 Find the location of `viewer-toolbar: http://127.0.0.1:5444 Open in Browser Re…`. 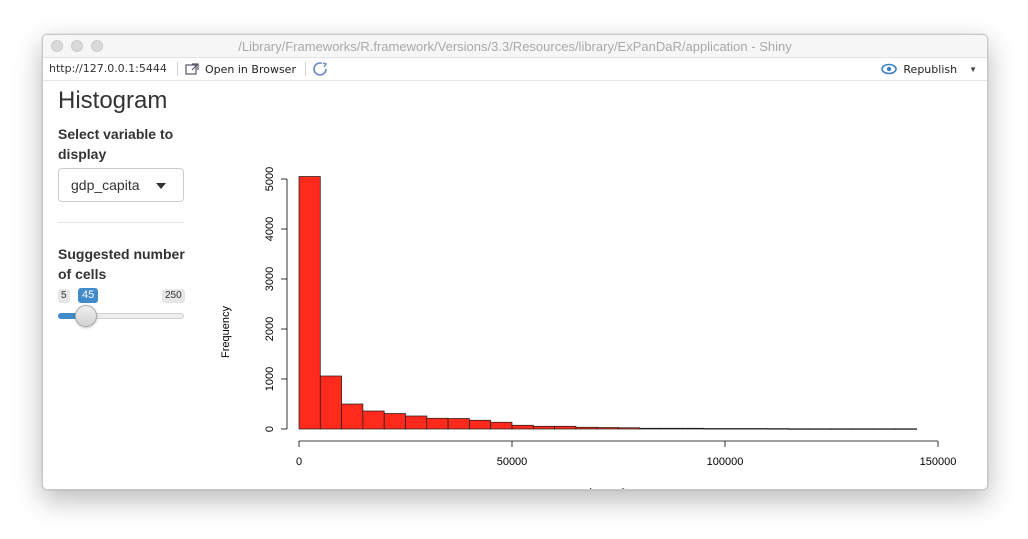

viewer-toolbar: http://127.0.0.1:5444 Open in Browser Re… is located at coordinates (515, 69).